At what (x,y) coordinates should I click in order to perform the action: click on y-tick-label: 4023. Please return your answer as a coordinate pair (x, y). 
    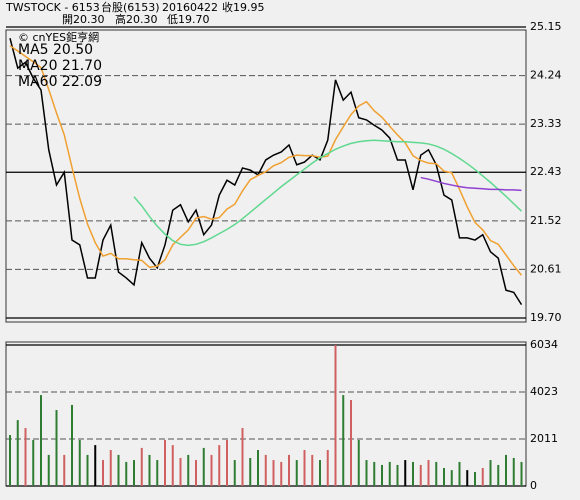
    Looking at the image, I should click on (544, 391).